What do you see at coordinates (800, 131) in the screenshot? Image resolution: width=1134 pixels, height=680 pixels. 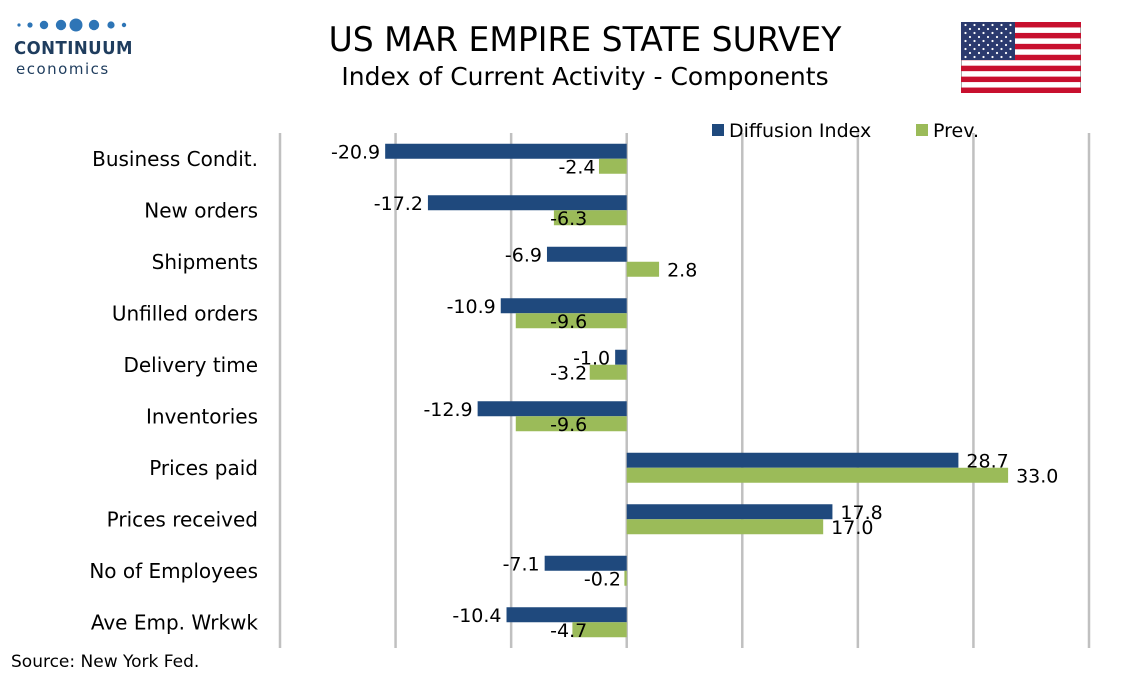 I see `legend-diffusion-index-label: Diffusion Index` at bounding box center [800, 131].